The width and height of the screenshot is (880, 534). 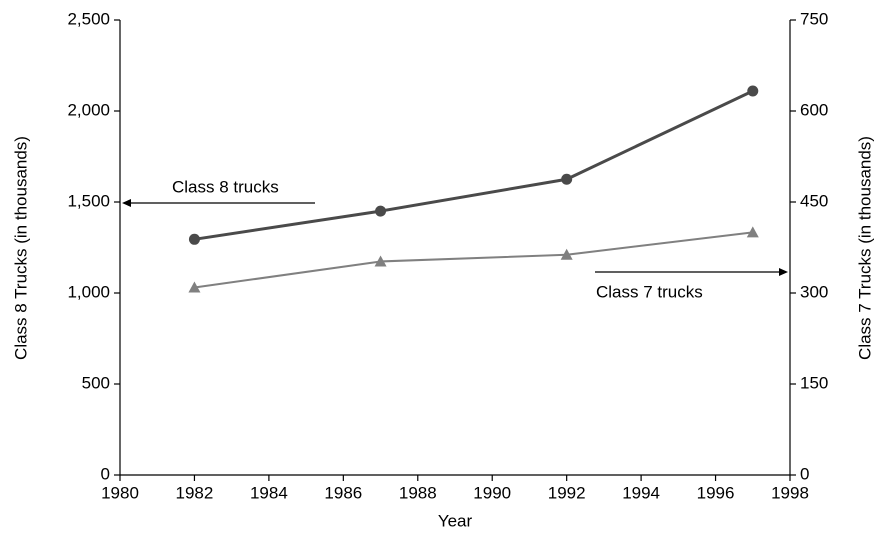 What do you see at coordinates (492, 492) in the screenshot?
I see `x-tick-label: 1990` at bounding box center [492, 492].